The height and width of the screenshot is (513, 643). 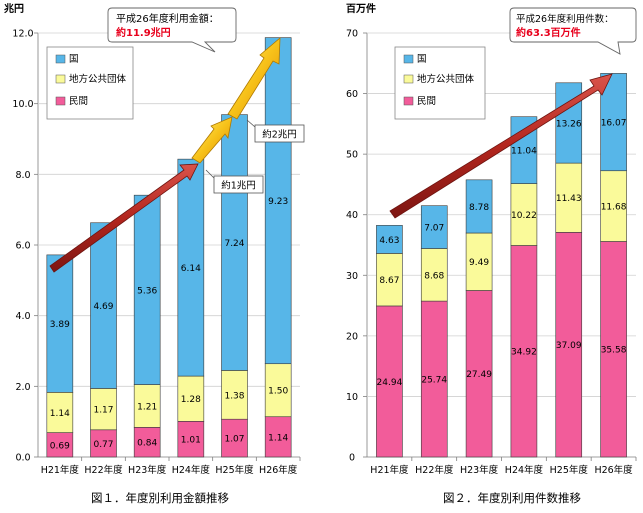 What do you see at coordinates (78, 101) in the screenshot?
I see `legend-label-minkan: 民間` at bounding box center [78, 101].